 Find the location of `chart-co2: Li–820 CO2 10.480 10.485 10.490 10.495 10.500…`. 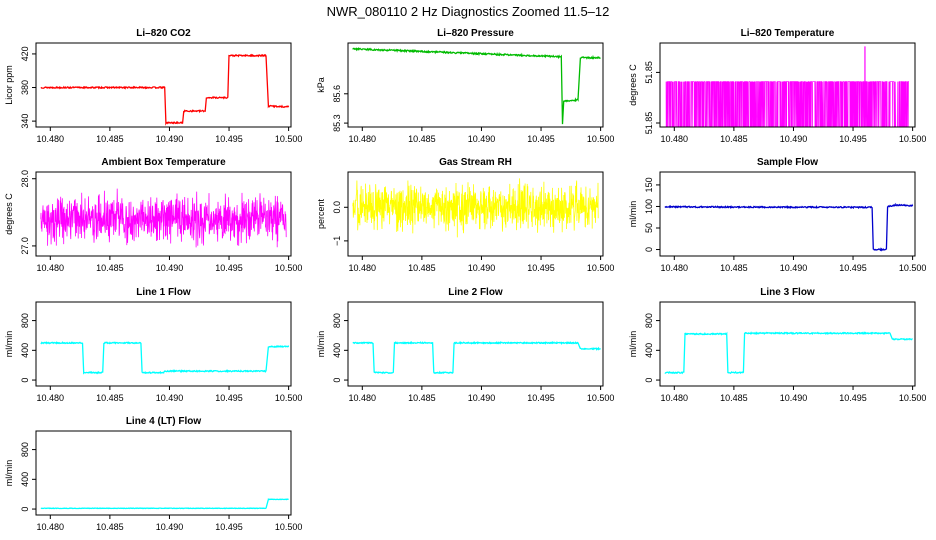

chart-co2: Li–820 CO2 10.480 10.485 10.490 10.495 10.500… is located at coordinates (153, 86).